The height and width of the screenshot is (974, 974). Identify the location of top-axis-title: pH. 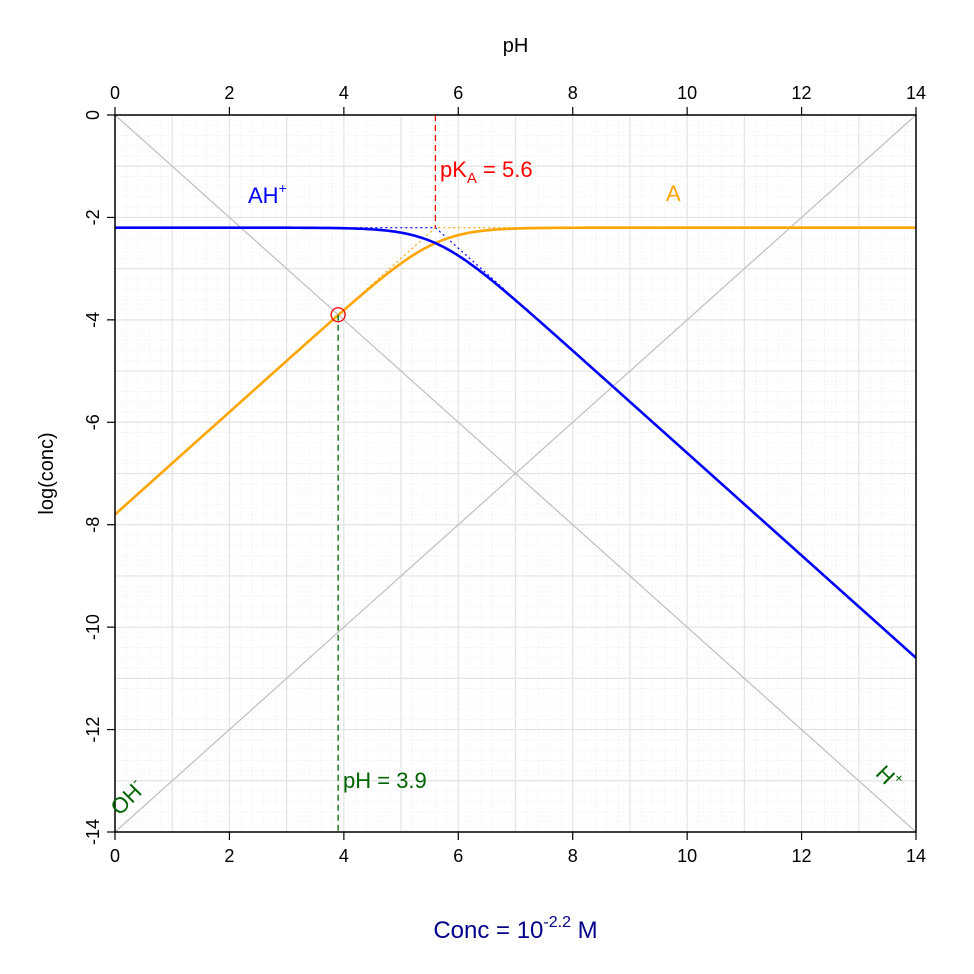
(516, 46).